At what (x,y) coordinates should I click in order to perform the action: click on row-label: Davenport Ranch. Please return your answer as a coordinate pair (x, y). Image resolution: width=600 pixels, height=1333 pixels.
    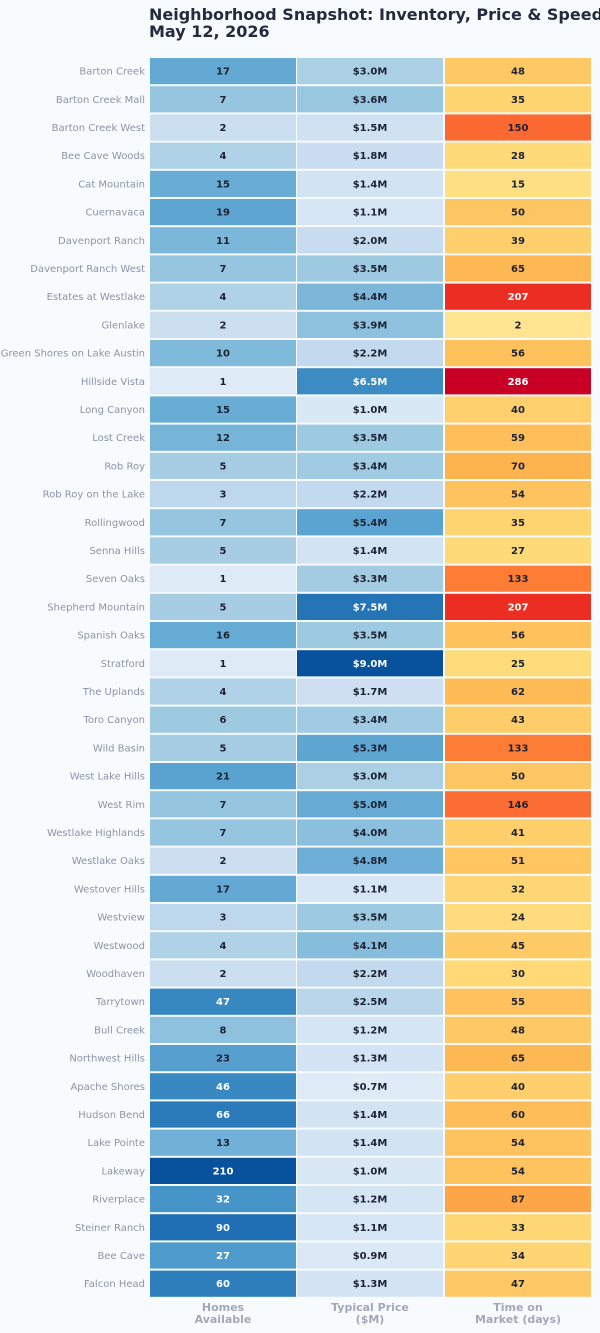
    Looking at the image, I should click on (101, 241).